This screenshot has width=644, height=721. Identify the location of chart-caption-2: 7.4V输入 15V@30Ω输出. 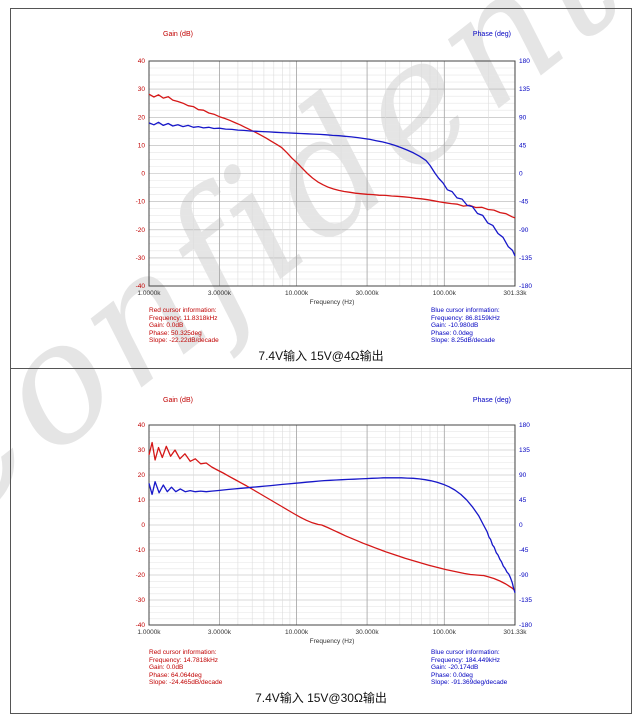
(321, 698).